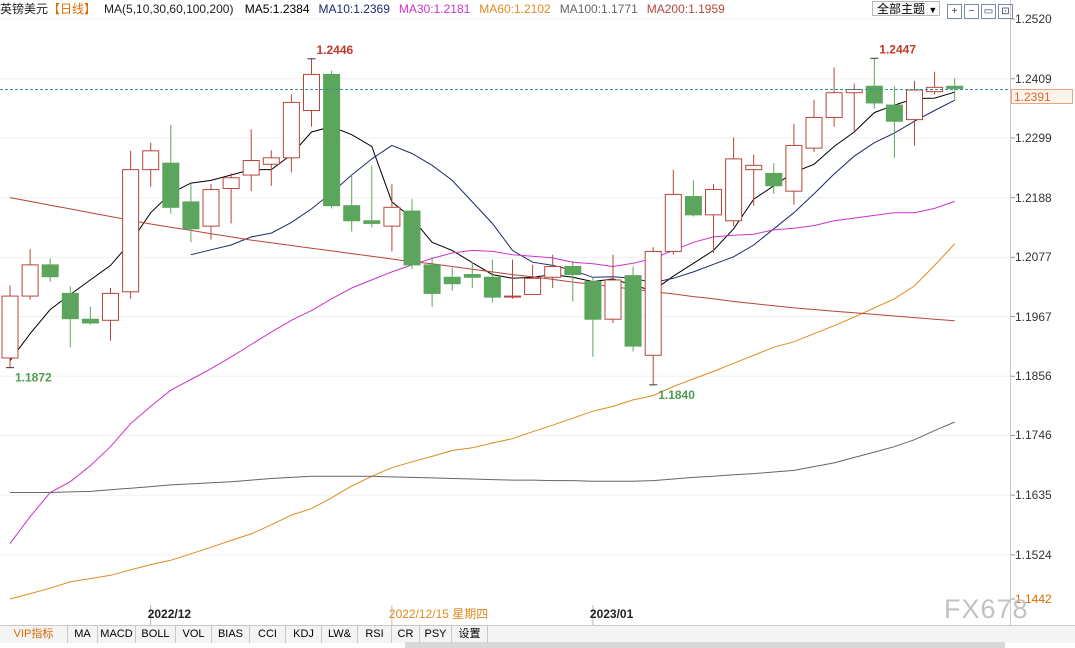 The height and width of the screenshot is (648, 1075). What do you see at coordinates (470, 634) in the screenshot?
I see `tab-12: 设置` at bounding box center [470, 634].